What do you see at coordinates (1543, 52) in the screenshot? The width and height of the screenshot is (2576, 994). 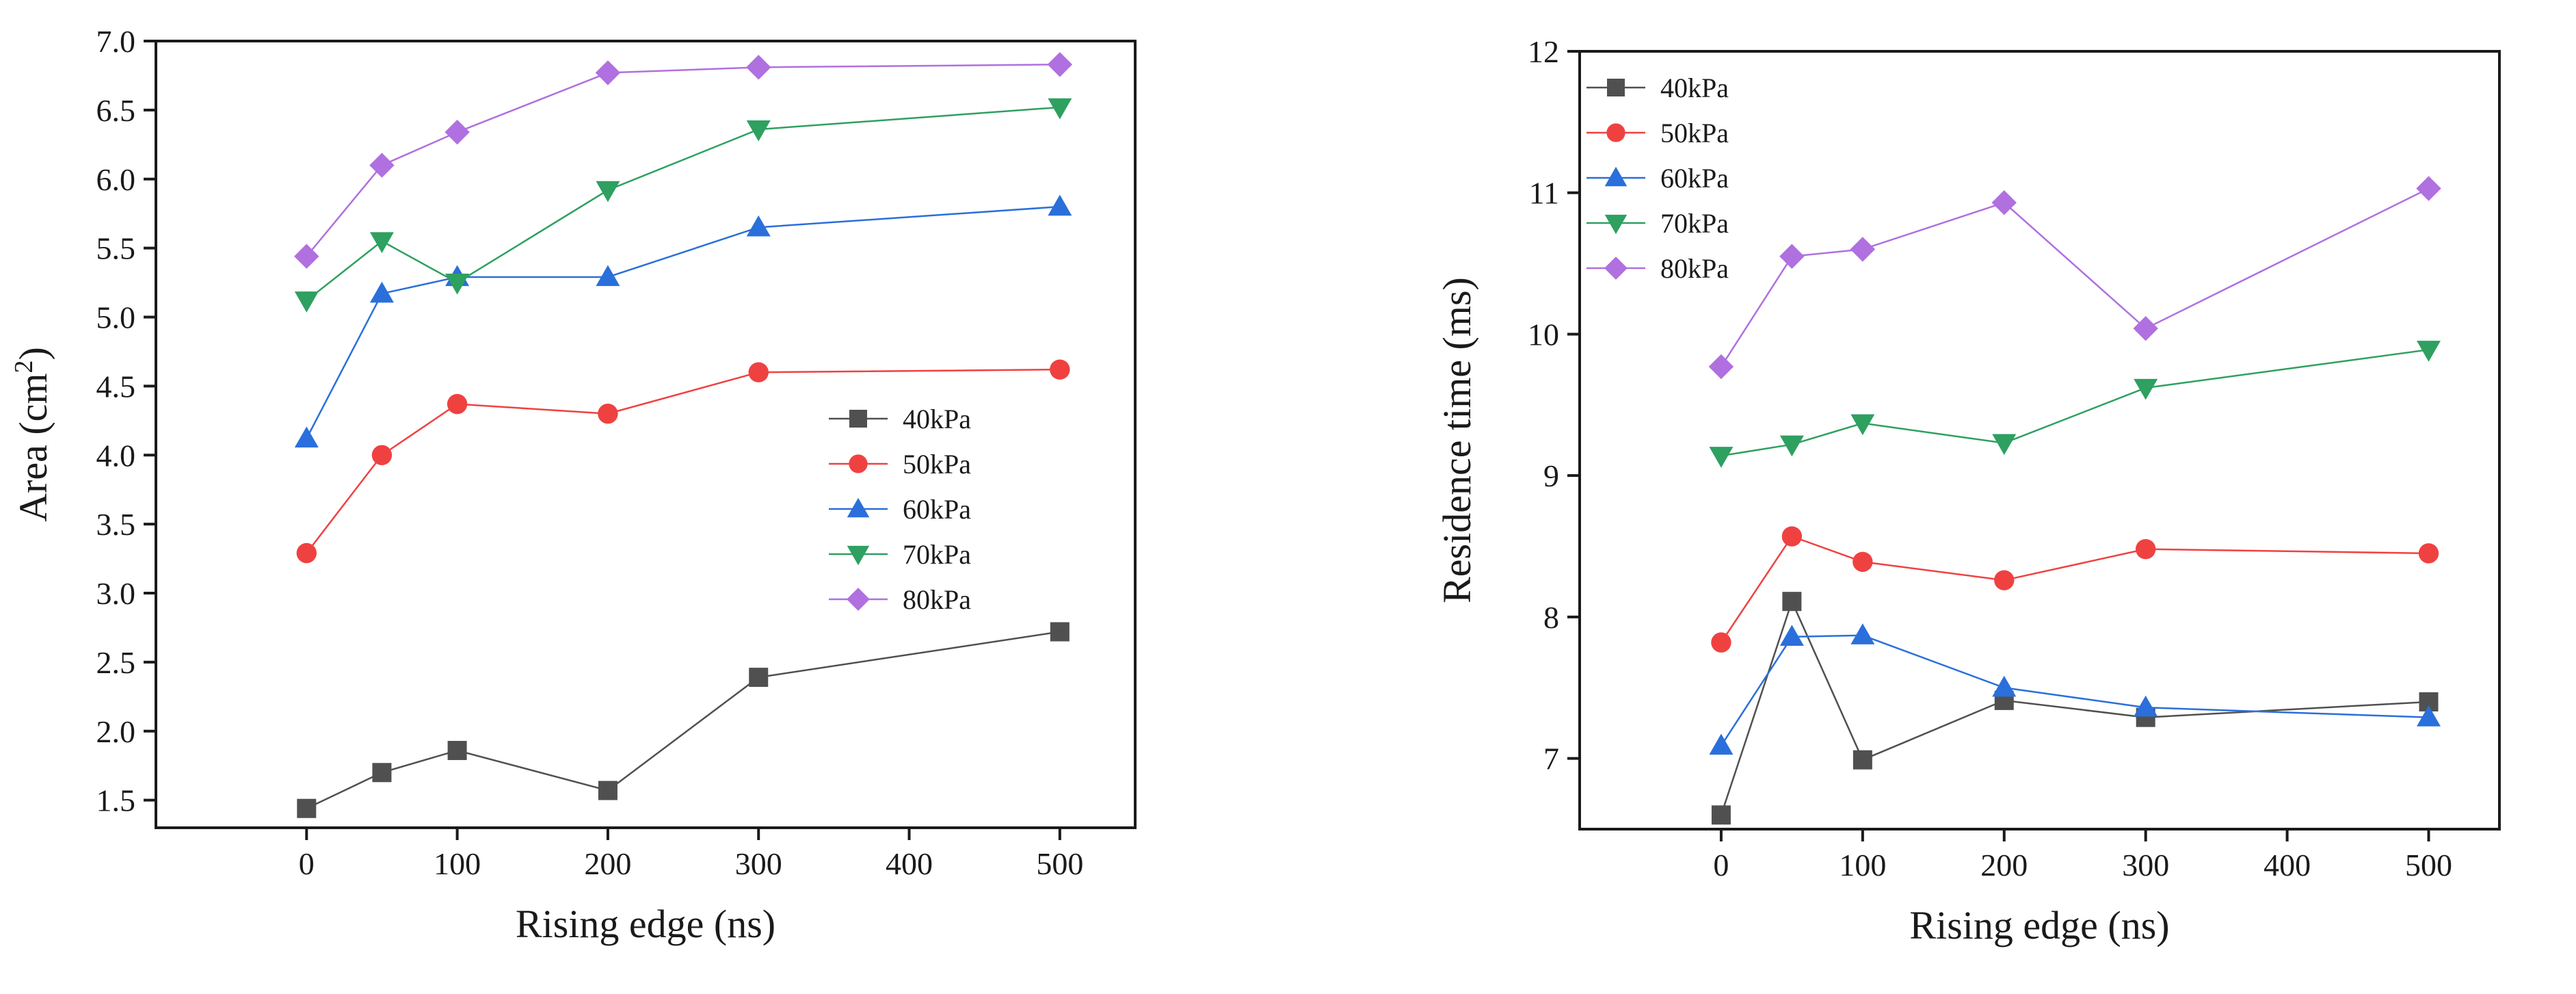 I see `y-tick-label: 12` at bounding box center [1543, 52].